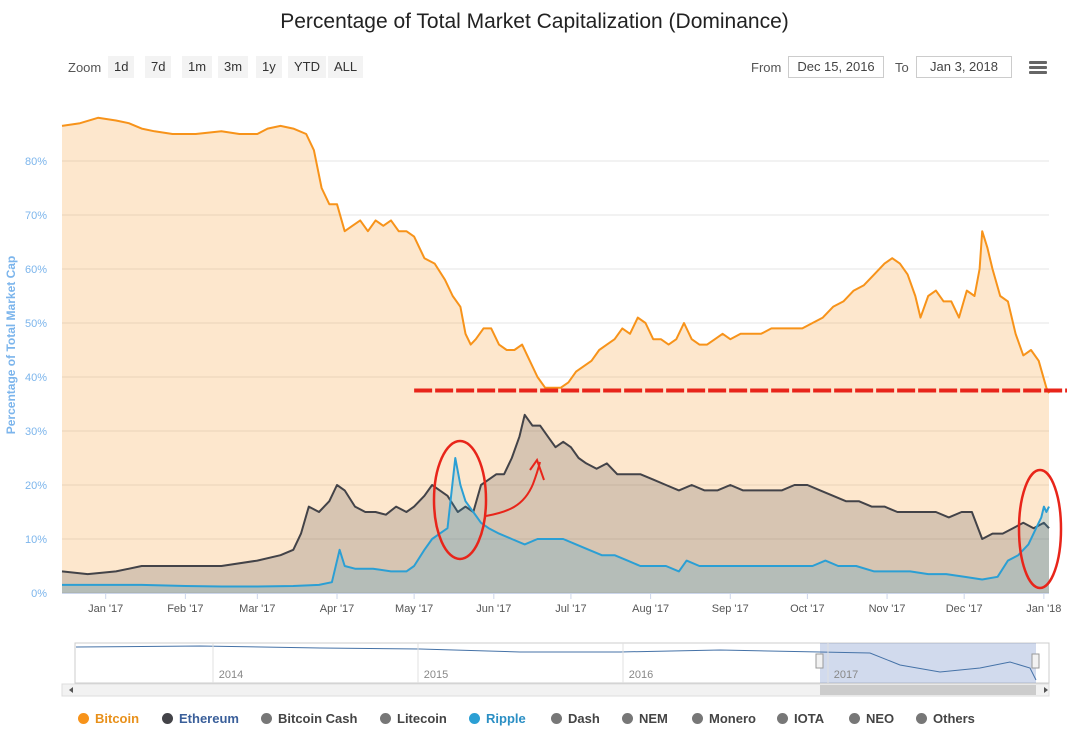 This screenshot has height=733, width=1069. Describe the element at coordinates (121, 67) in the screenshot. I see `zoom-1d-button: 1d` at that location.